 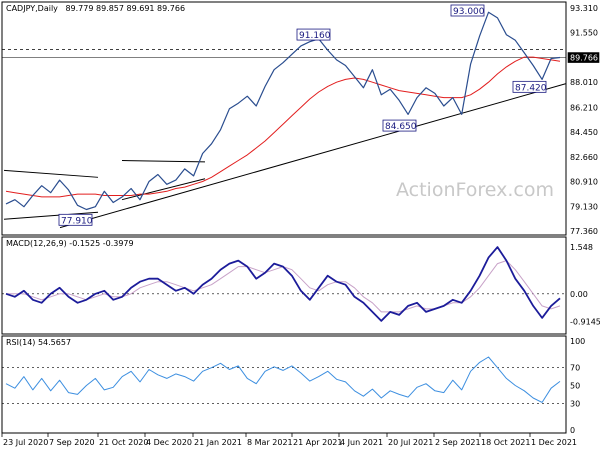 I want to click on x-tick-label: 18 Oct 2021, so click(x=505, y=442).